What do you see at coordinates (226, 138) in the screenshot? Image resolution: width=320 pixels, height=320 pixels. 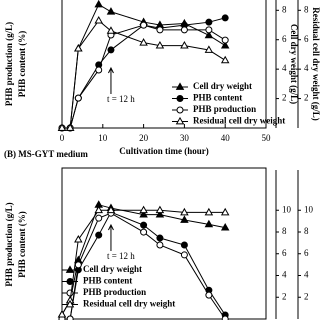 I see `x-tick-label: 40` at bounding box center [226, 138].